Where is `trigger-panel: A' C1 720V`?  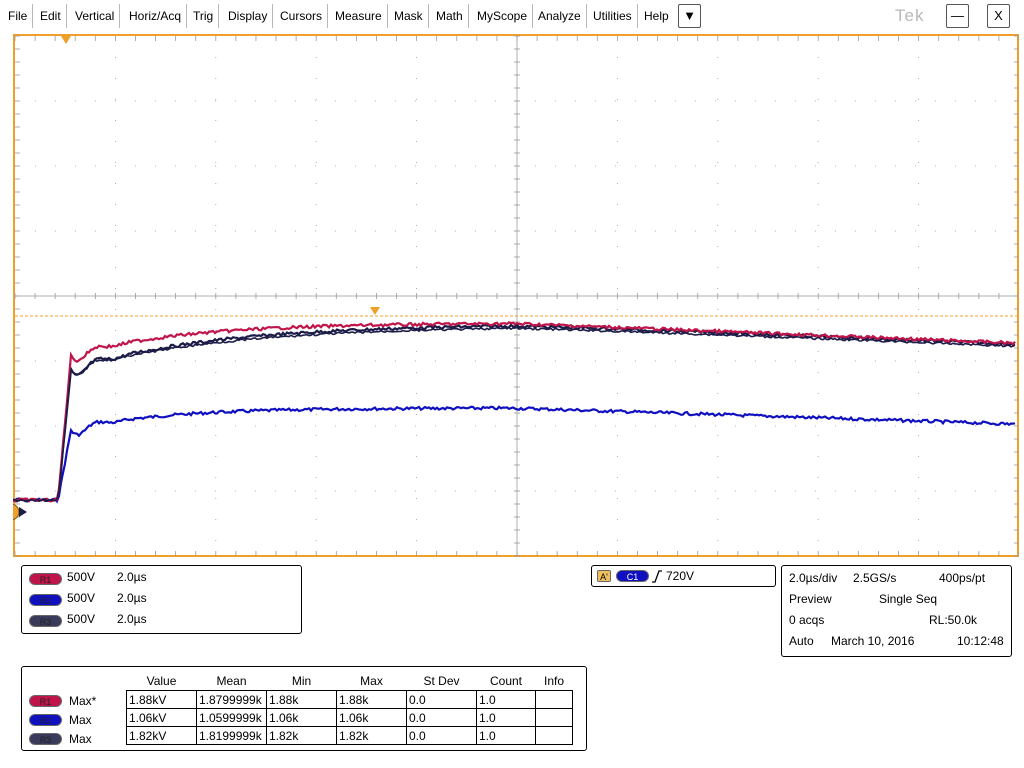 trigger-panel: A' C1 720V is located at coordinates (683, 576).